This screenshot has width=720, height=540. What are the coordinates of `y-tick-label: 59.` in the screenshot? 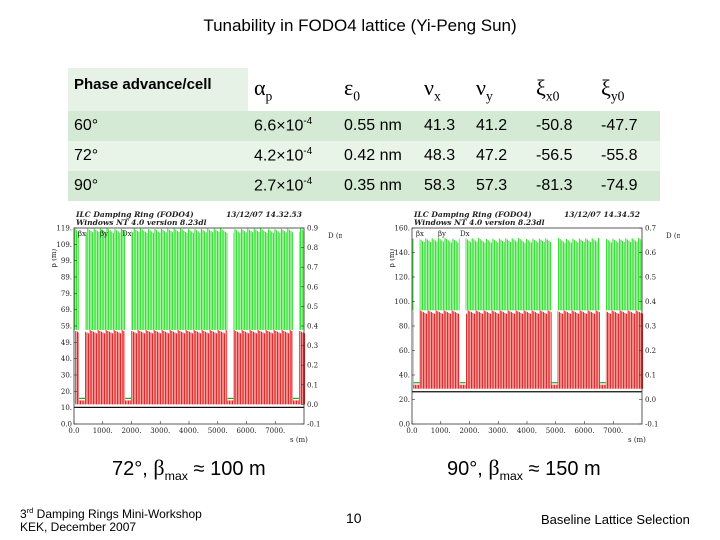 It's located at (66, 327).